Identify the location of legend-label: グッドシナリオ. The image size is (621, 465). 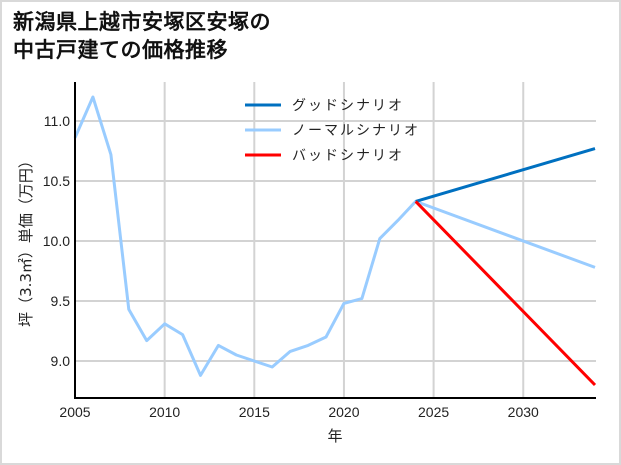
(348, 106).